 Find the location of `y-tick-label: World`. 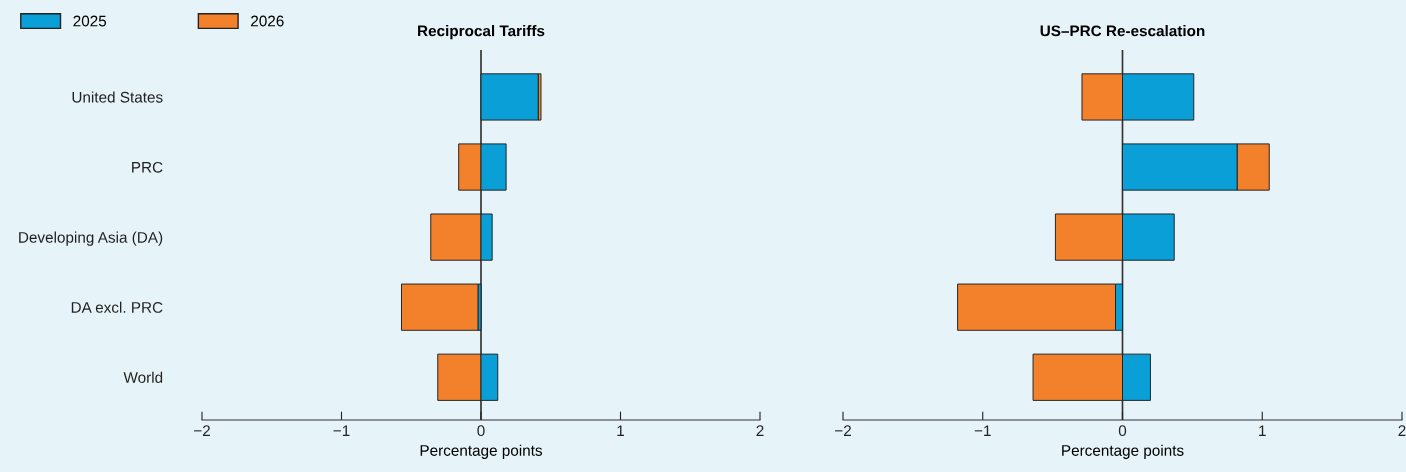

y-tick-label: World is located at coordinates (143, 377).